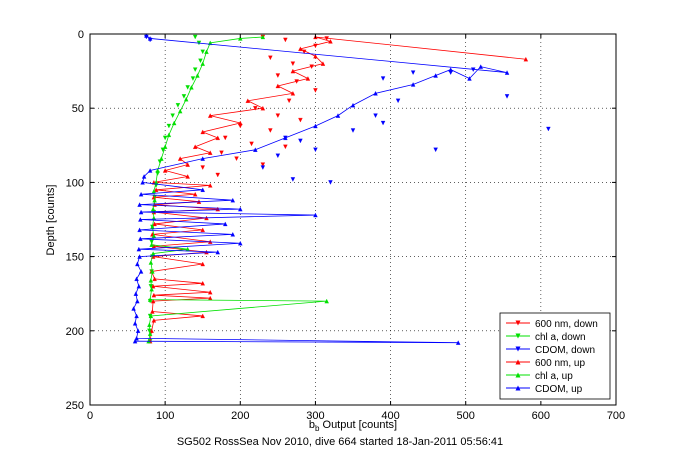 This screenshot has height=459, width=681. Describe the element at coordinates (545, 363) in the screenshot. I see `legend-item: 600 nm, up` at that location.